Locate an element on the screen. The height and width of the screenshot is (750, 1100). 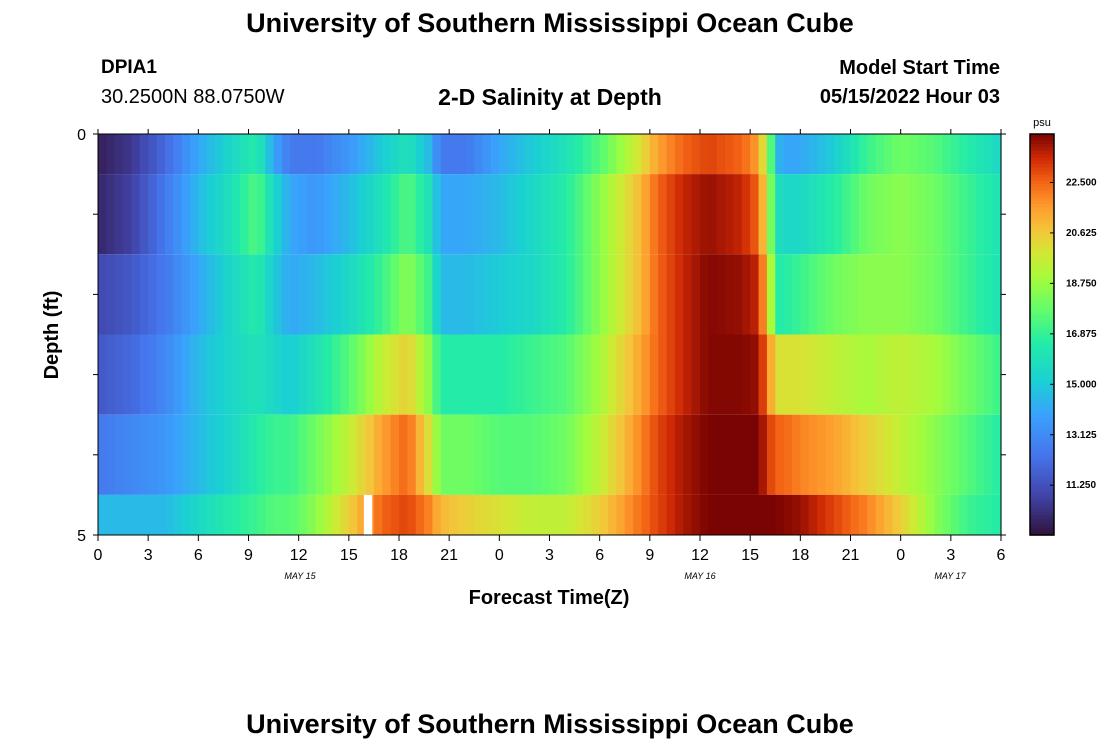
y-tick-label: 5 is located at coordinates (81, 536).